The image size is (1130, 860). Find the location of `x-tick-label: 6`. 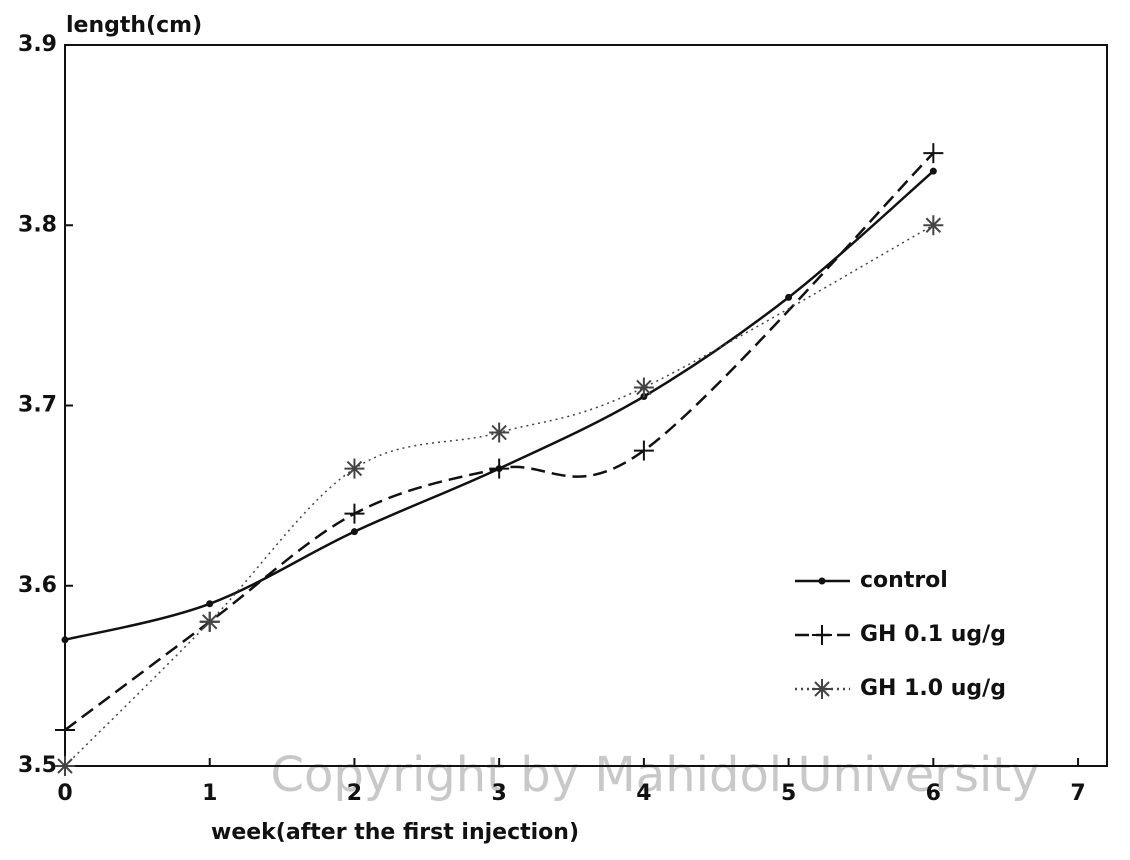

x-tick-label: 6 is located at coordinates (933, 793).